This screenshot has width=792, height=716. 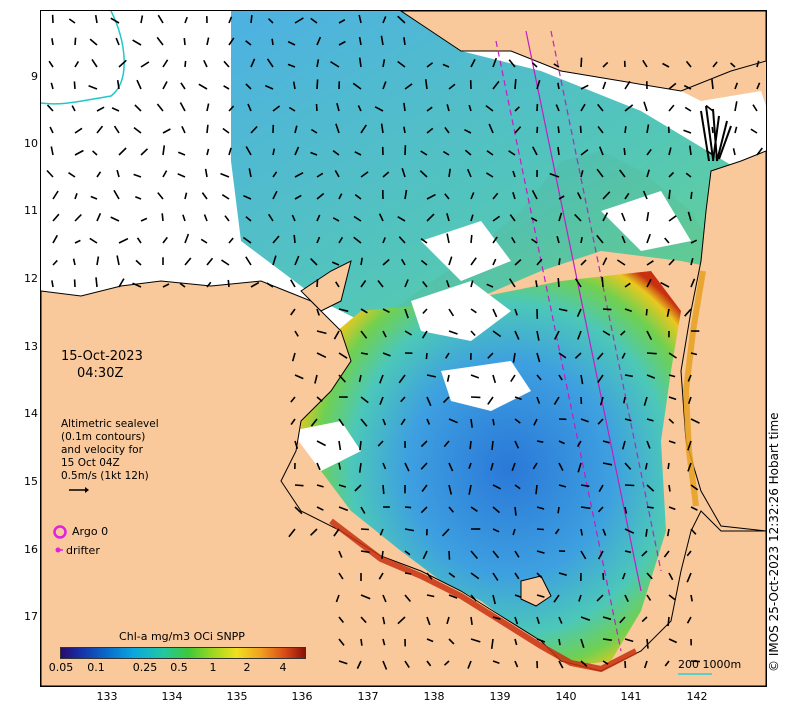 I want to click on colorbar-label: 0.5, so click(x=179, y=667).